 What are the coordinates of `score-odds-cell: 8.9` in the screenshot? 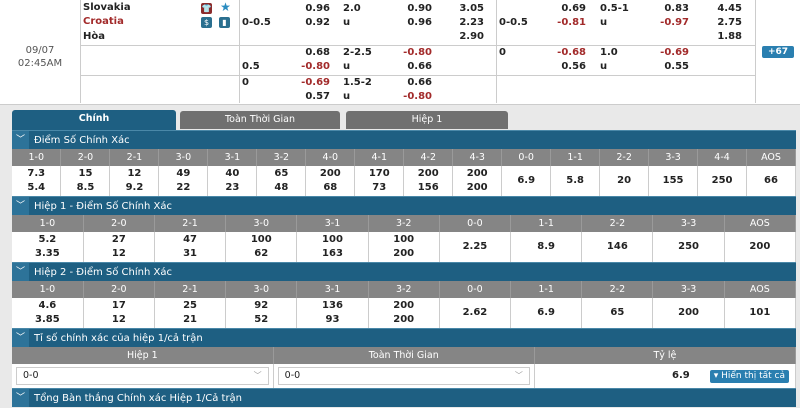 It's located at (546, 247).